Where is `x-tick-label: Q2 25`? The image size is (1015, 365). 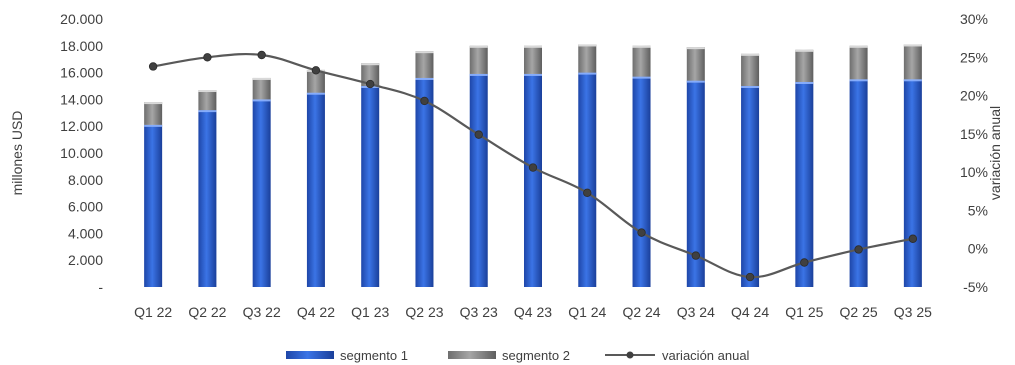 x-tick-label: Q2 25 is located at coordinates (859, 312).